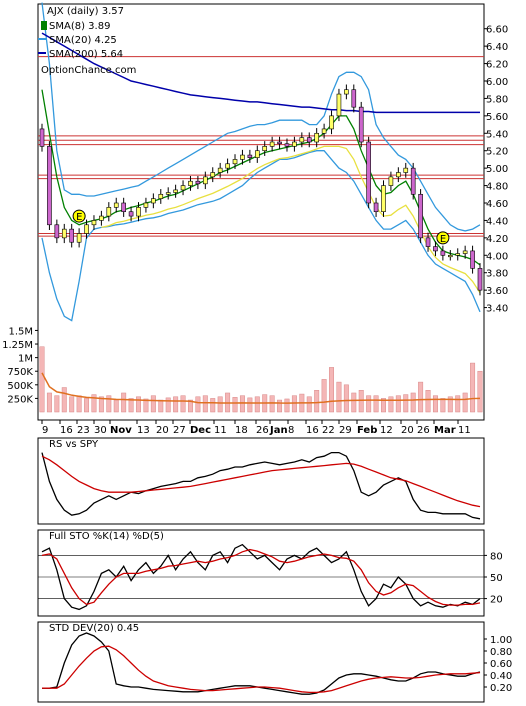  Describe the element at coordinates (17, 345) in the screenshot. I see `volume-tick-label: 1.25M` at that location.